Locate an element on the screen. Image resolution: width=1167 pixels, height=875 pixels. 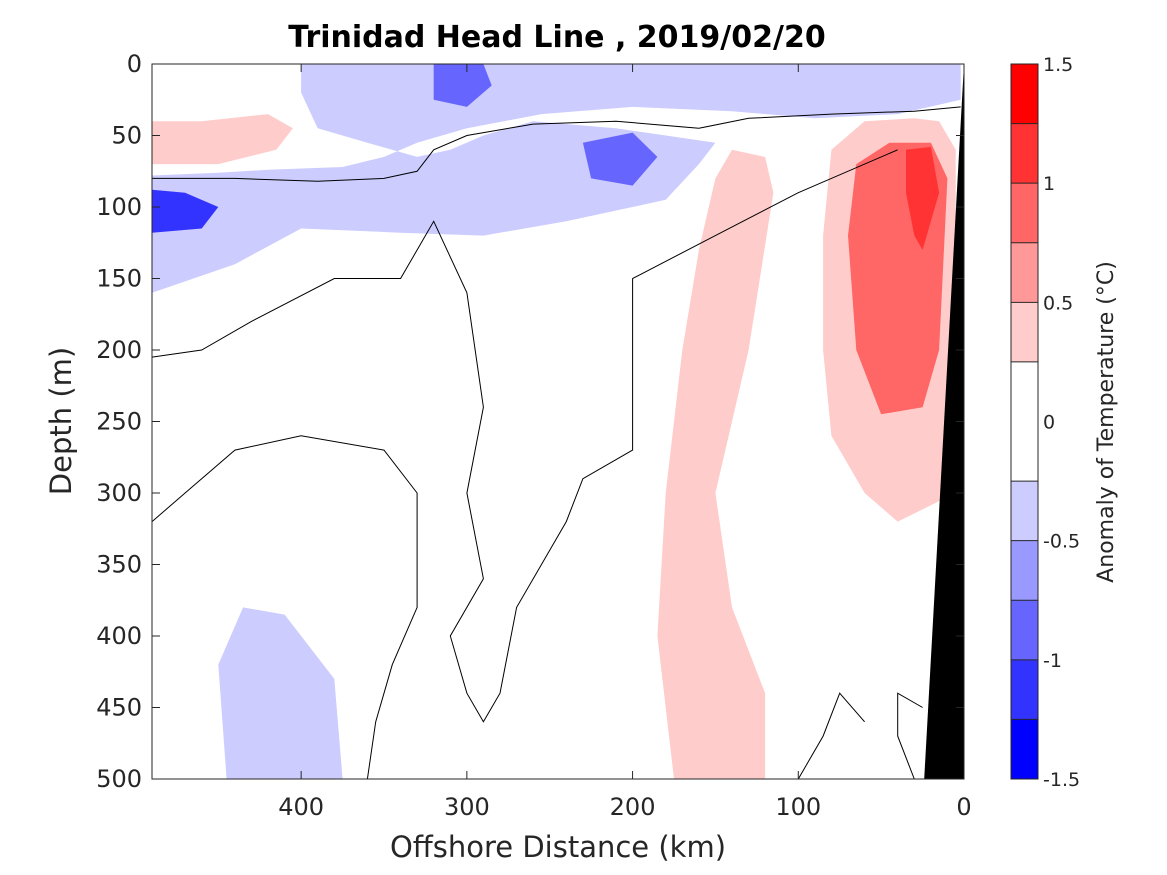
y-tick-label: 50 is located at coordinates (126, 136).